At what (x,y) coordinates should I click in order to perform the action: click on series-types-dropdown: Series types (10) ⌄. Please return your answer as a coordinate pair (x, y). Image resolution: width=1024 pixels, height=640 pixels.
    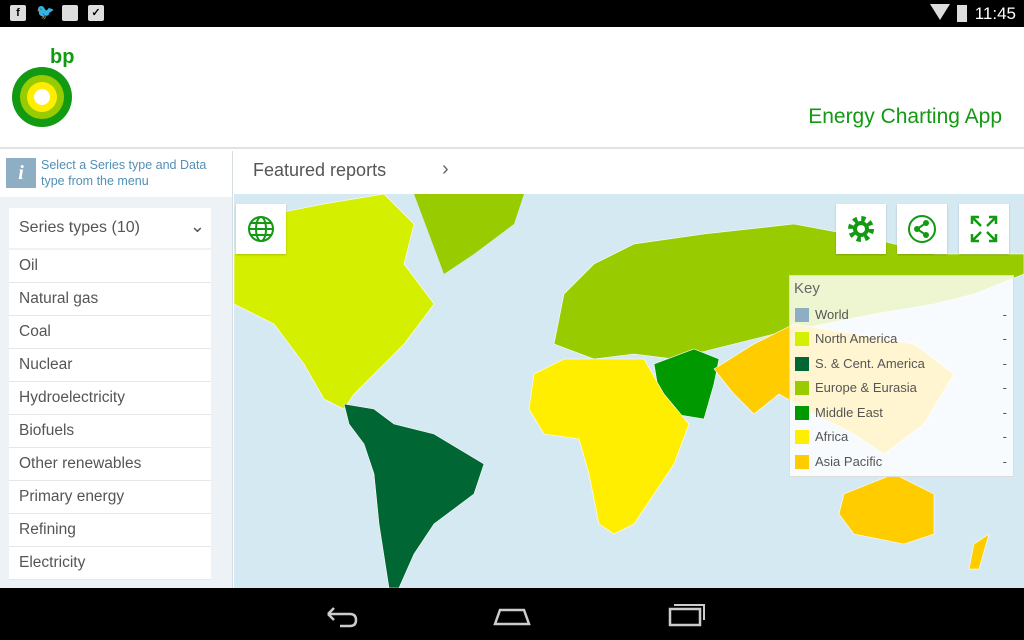
    Looking at the image, I should click on (110, 228).